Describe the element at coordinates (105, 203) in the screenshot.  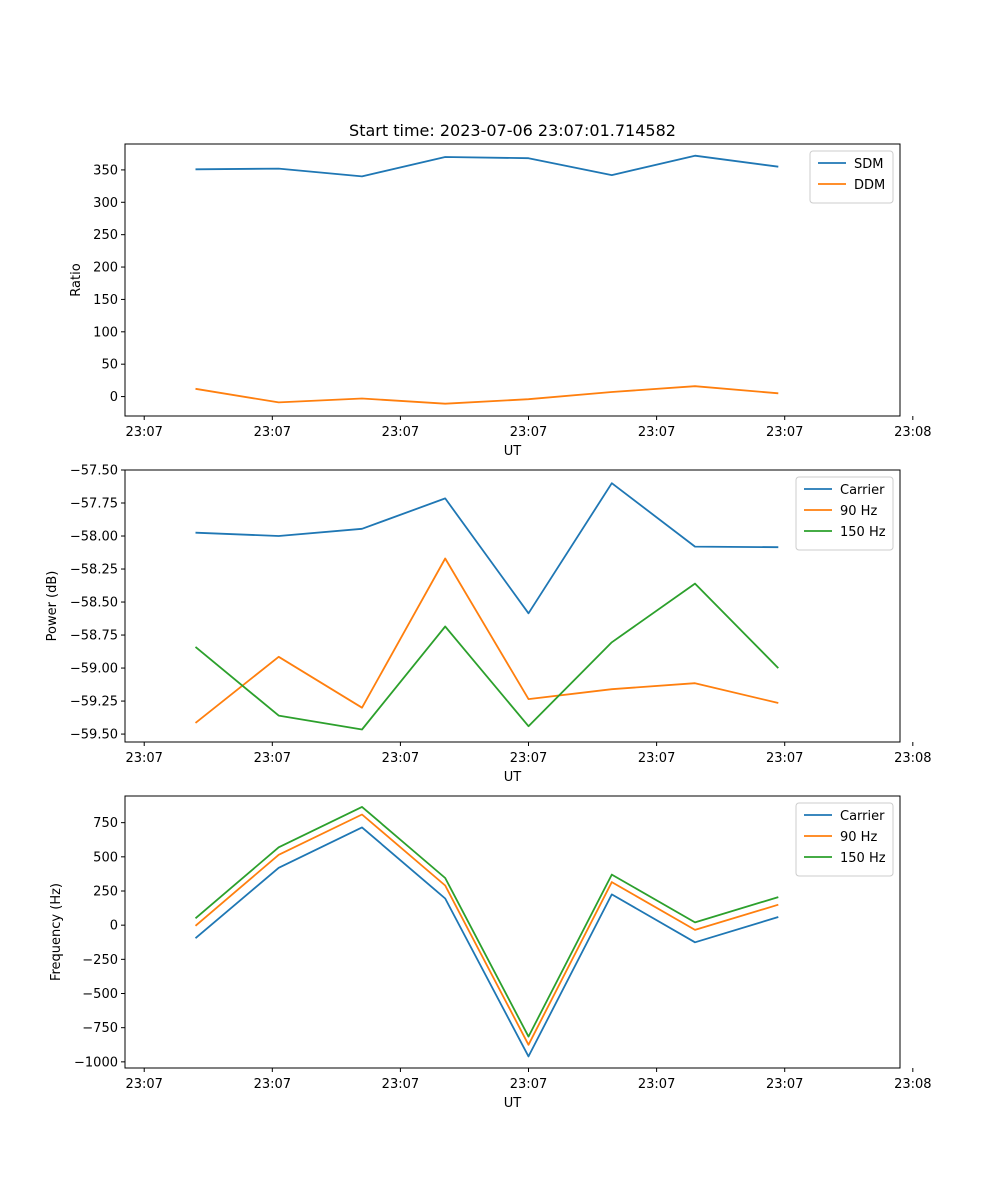
I see `y-tick-label: 300` at that location.